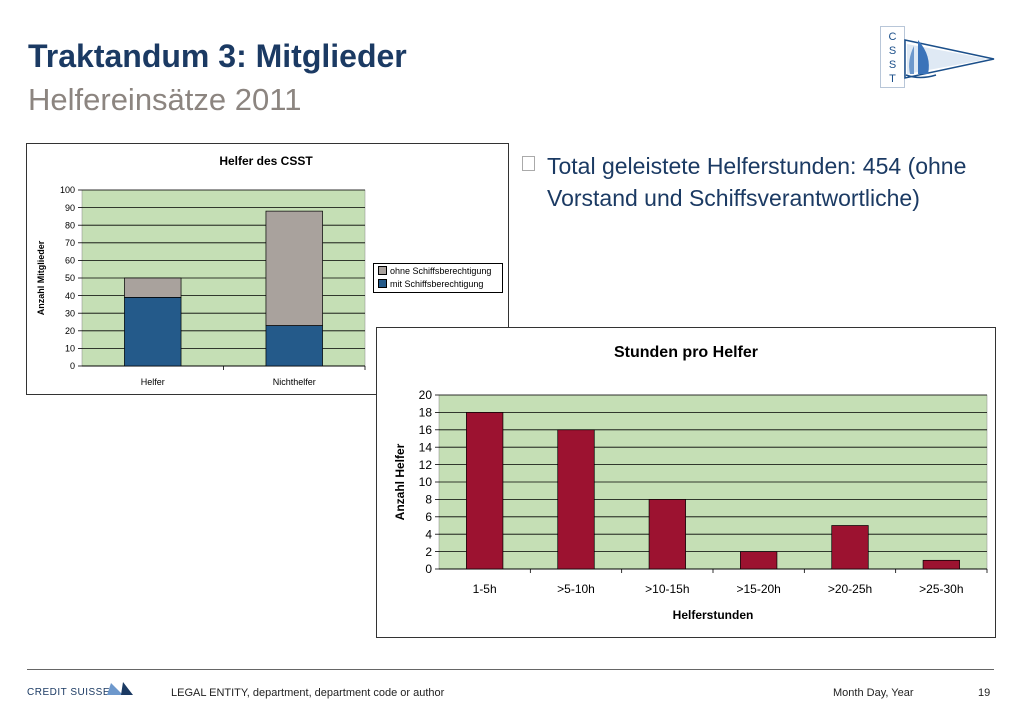 The width and height of the screenshot is (1024, 709). What do you see at coordinates (428, 552) in the screenshot?
I see `y-tick-label: 2` at bounding box center [428, 552].